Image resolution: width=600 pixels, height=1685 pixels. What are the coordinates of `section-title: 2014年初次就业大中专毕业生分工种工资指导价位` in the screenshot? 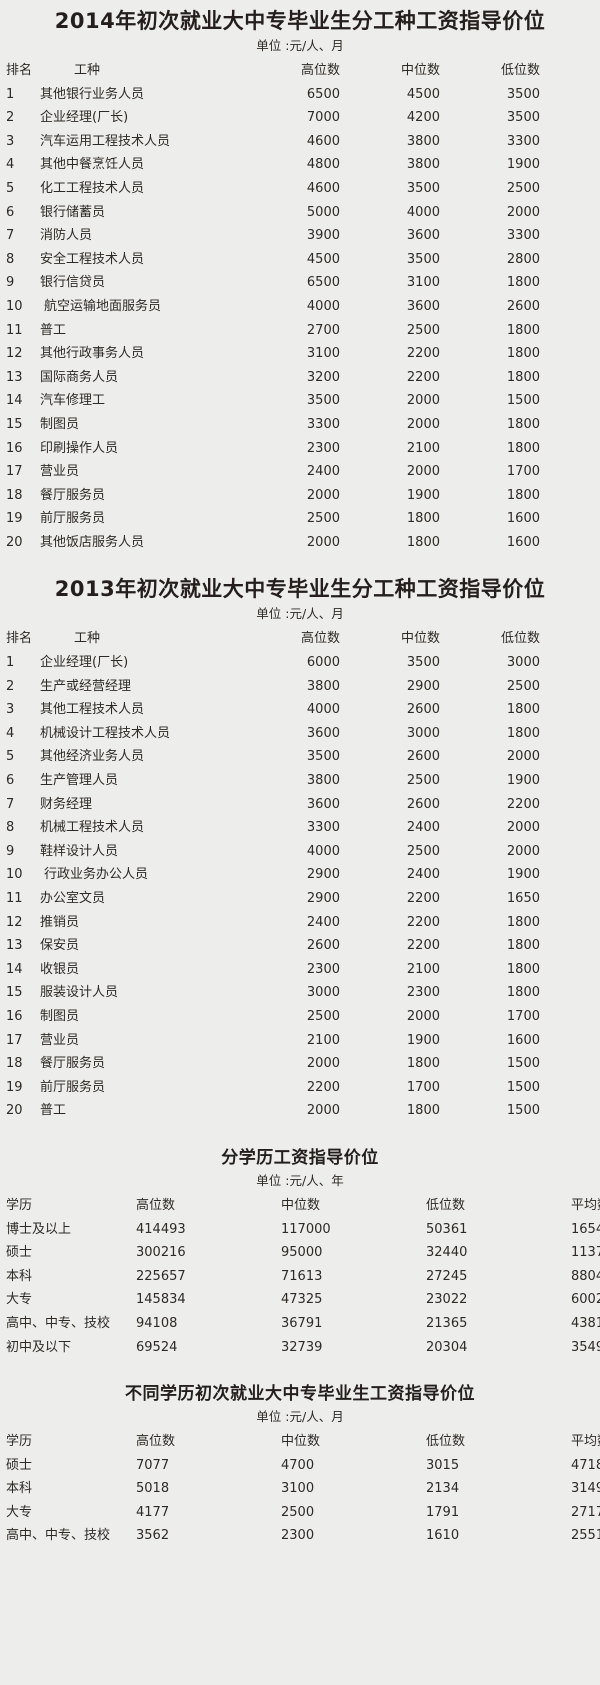 It's located at (300, 21).